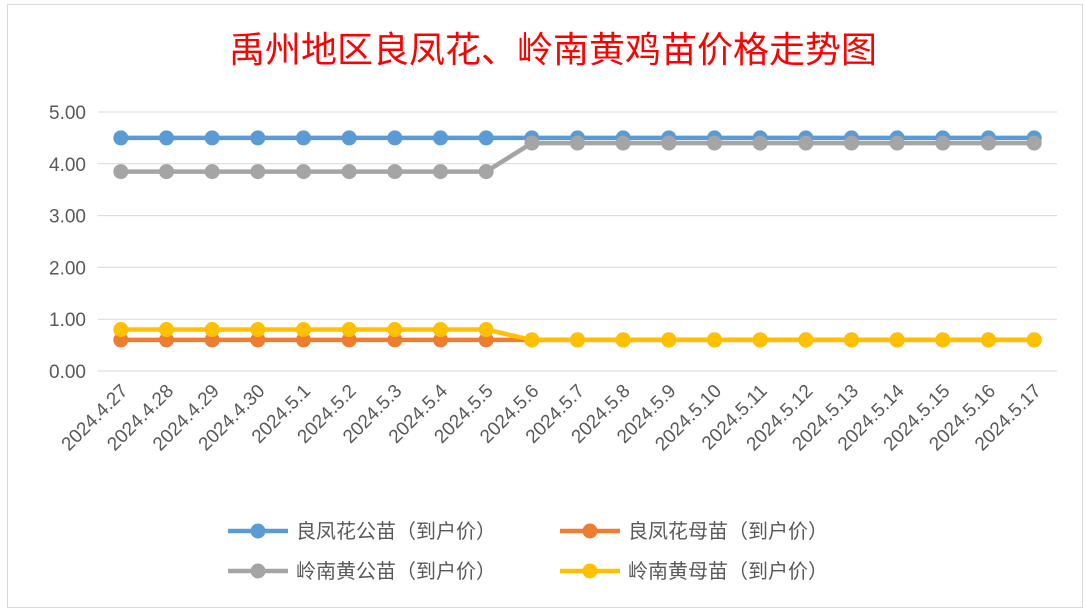 The image size is (1086, 614). What do you see at coordinates (553, 50) in the screenshot?
I see `chart-title: 禹州地区良凤花、岭南黄鸡苗价格走势图` at bounding box center [553, 50].